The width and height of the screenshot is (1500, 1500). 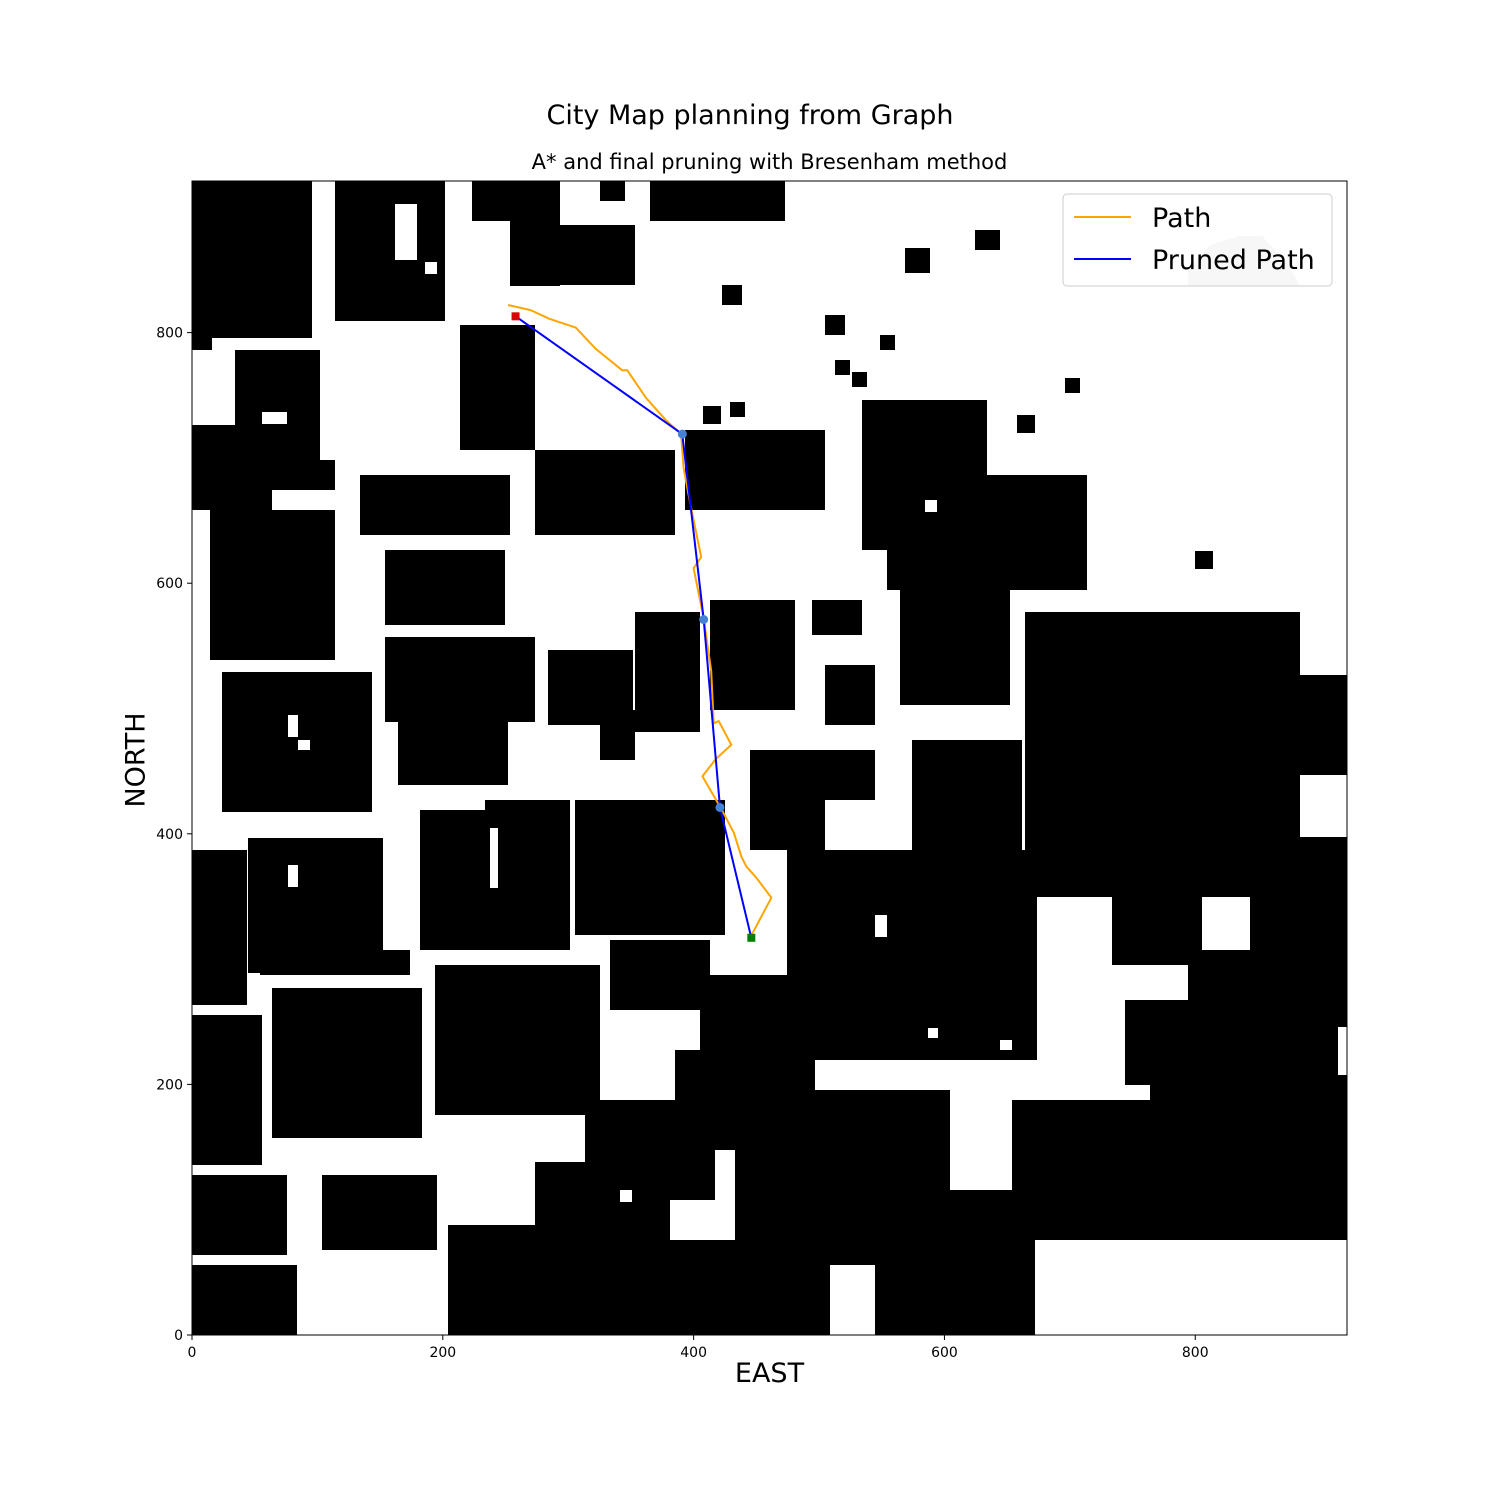 I want to click on x-tick-label: 400, so click(x=693, y=1353).